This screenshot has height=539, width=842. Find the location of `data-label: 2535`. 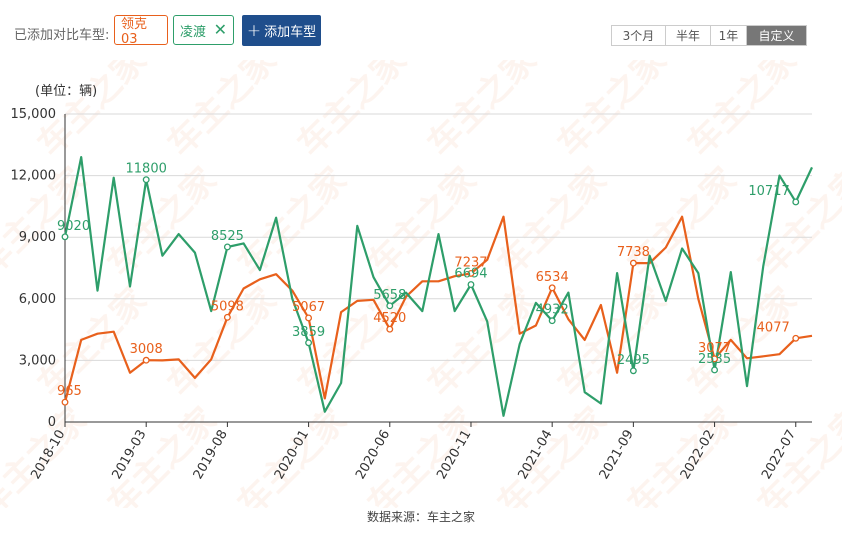

data-label: 2535 is located at coordinates (714, 359).